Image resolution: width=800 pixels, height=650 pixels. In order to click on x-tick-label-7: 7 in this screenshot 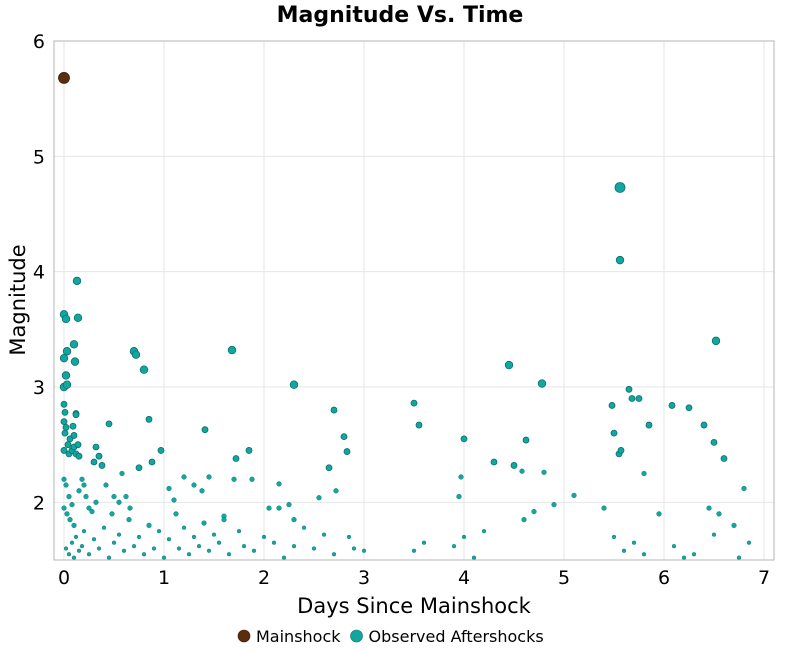, I will do `click(764, 578)`.